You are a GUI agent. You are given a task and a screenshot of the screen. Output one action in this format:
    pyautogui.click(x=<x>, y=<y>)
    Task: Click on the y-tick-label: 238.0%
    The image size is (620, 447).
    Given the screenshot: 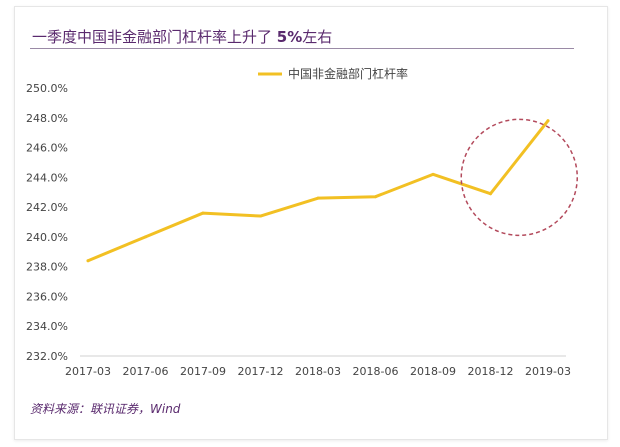 What is the action you would take?
    pyautogui.click(x=47, y=267)
    